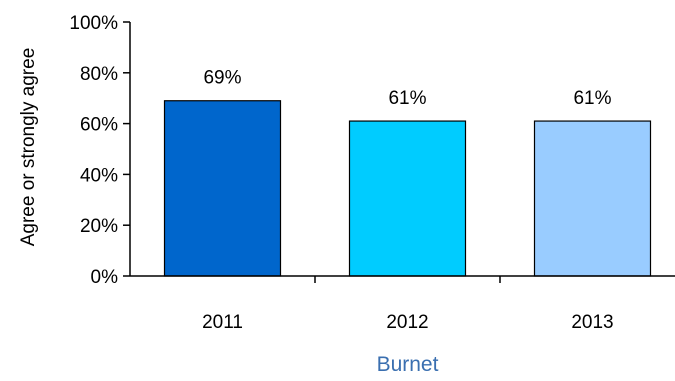 This screenshot has width=675, height=381. What do you see at coordinates (222, 78) in the screenshot?
I see `data-label-2011: 69%` at bounding box center [222, 78].